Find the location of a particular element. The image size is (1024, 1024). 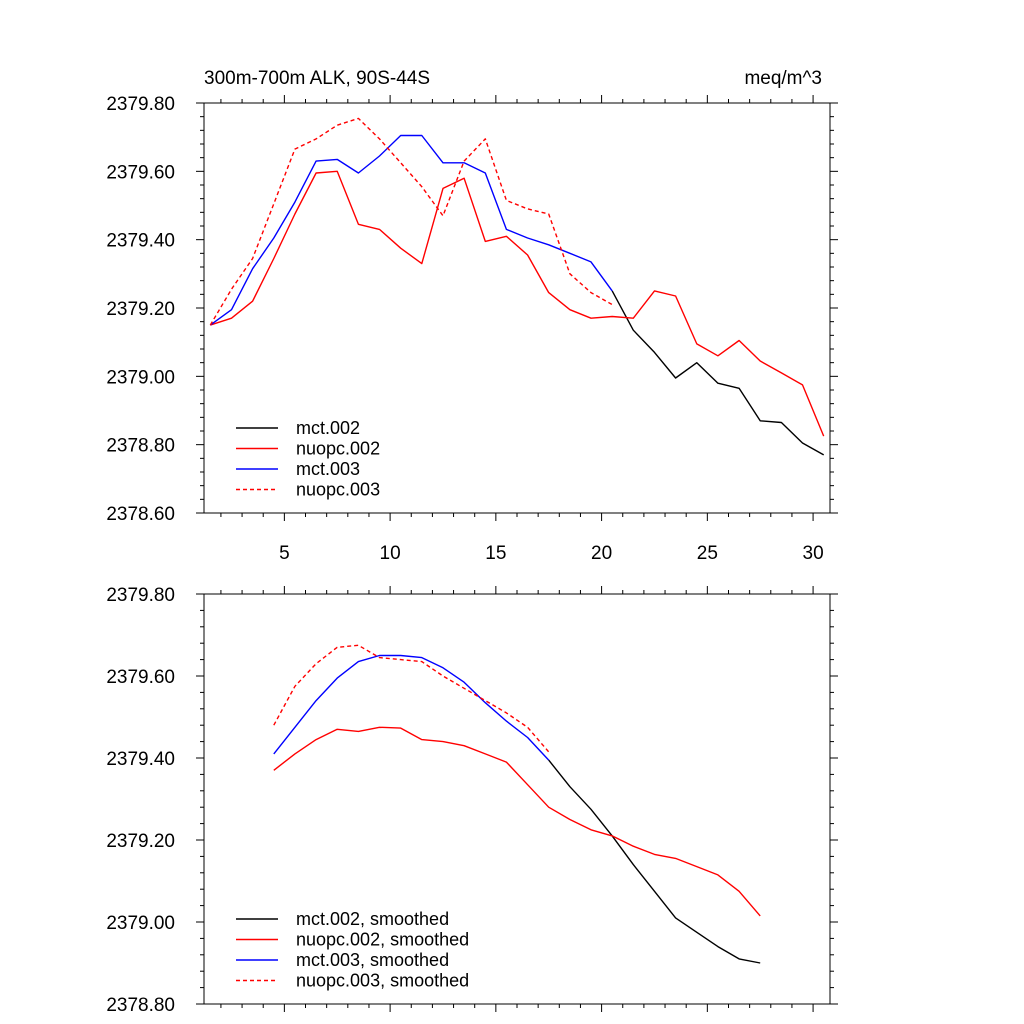

top-panel-units: meq/m^3 is located at coordinates (783, 78).